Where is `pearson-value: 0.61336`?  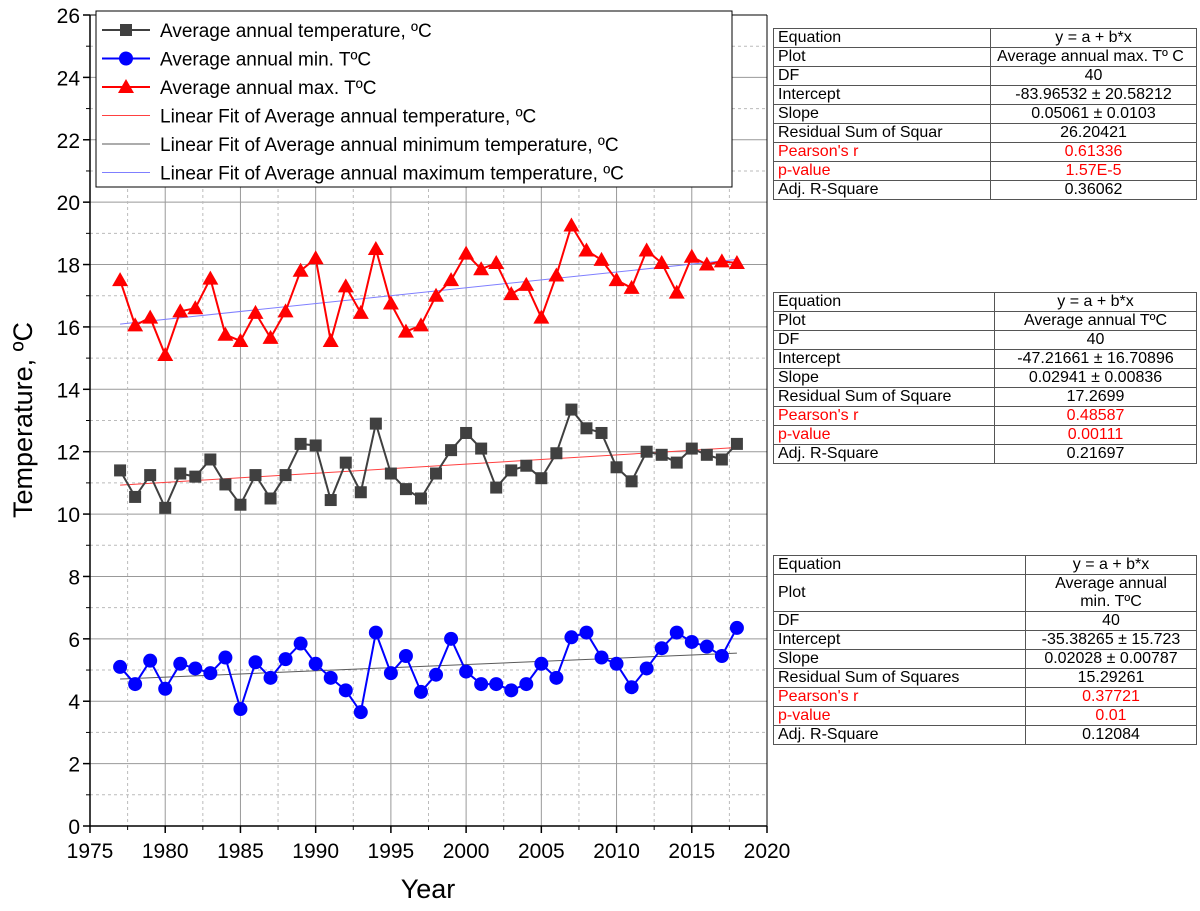
pearson-value: 0.61336 is located at coordinates (1093, 152).